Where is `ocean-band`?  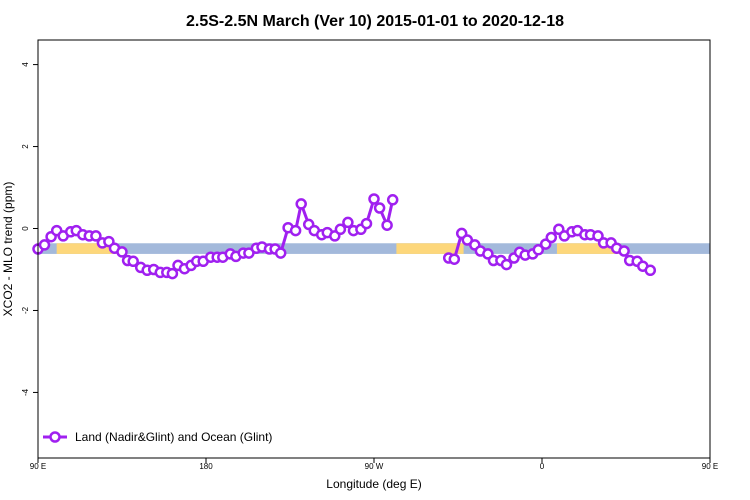 ocean-band is located at coordinates (374, 248).